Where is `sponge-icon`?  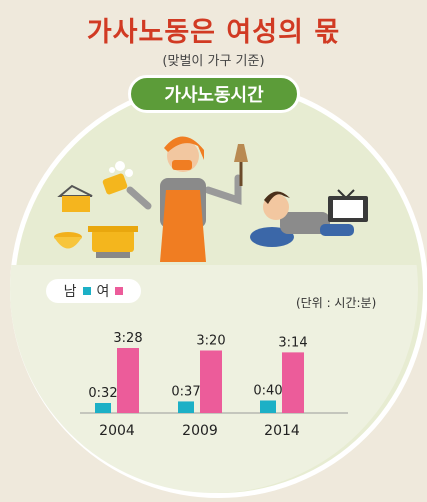 sponge-icon is located at coordinates (117, 178).